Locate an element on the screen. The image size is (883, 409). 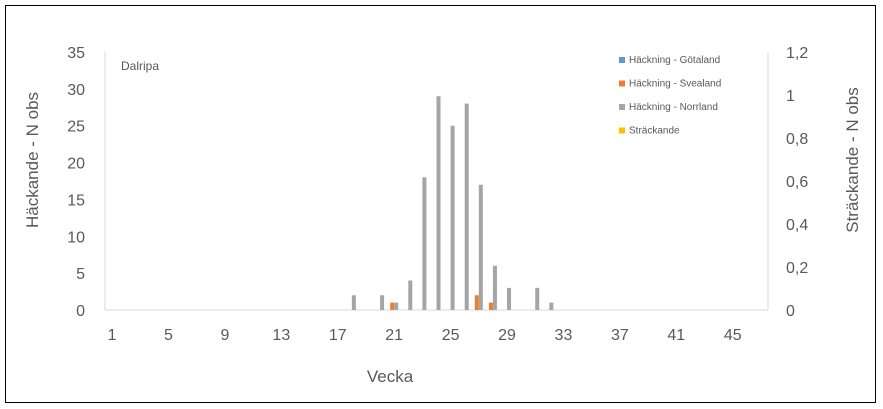
y2-tick-label: 0,4 is located at coordinates (797, 225).